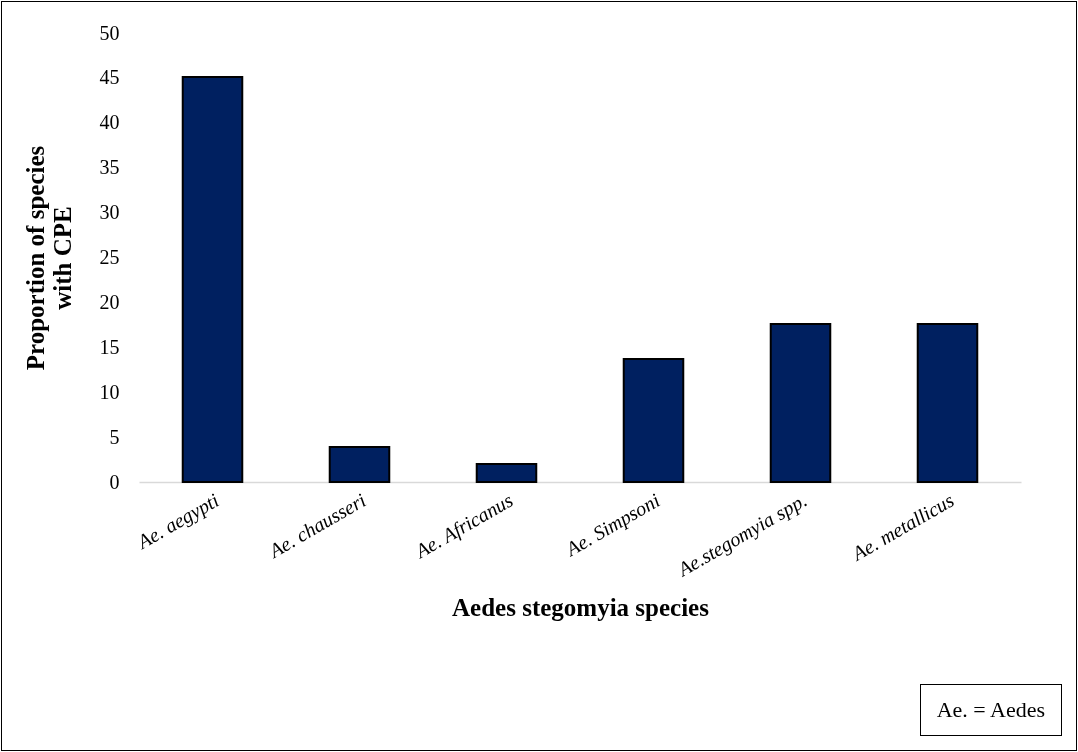  What do you see at coordinates (114, 481) in the screenshot?
I see `y-tick-label: 0` at bounding box center [114, 481].